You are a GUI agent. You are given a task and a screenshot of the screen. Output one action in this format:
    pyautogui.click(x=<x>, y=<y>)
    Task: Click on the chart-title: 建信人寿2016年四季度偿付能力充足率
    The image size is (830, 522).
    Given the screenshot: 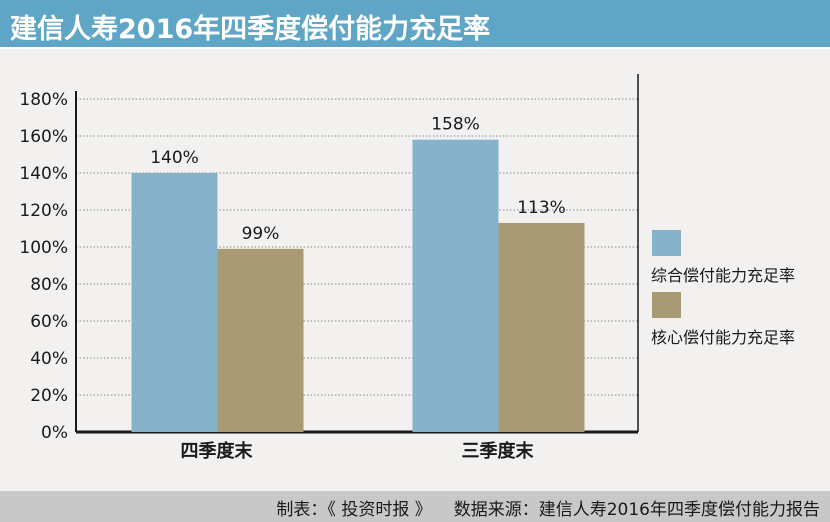 What is the action you would take?
    pyautogui.click(x=250, y=29)
    